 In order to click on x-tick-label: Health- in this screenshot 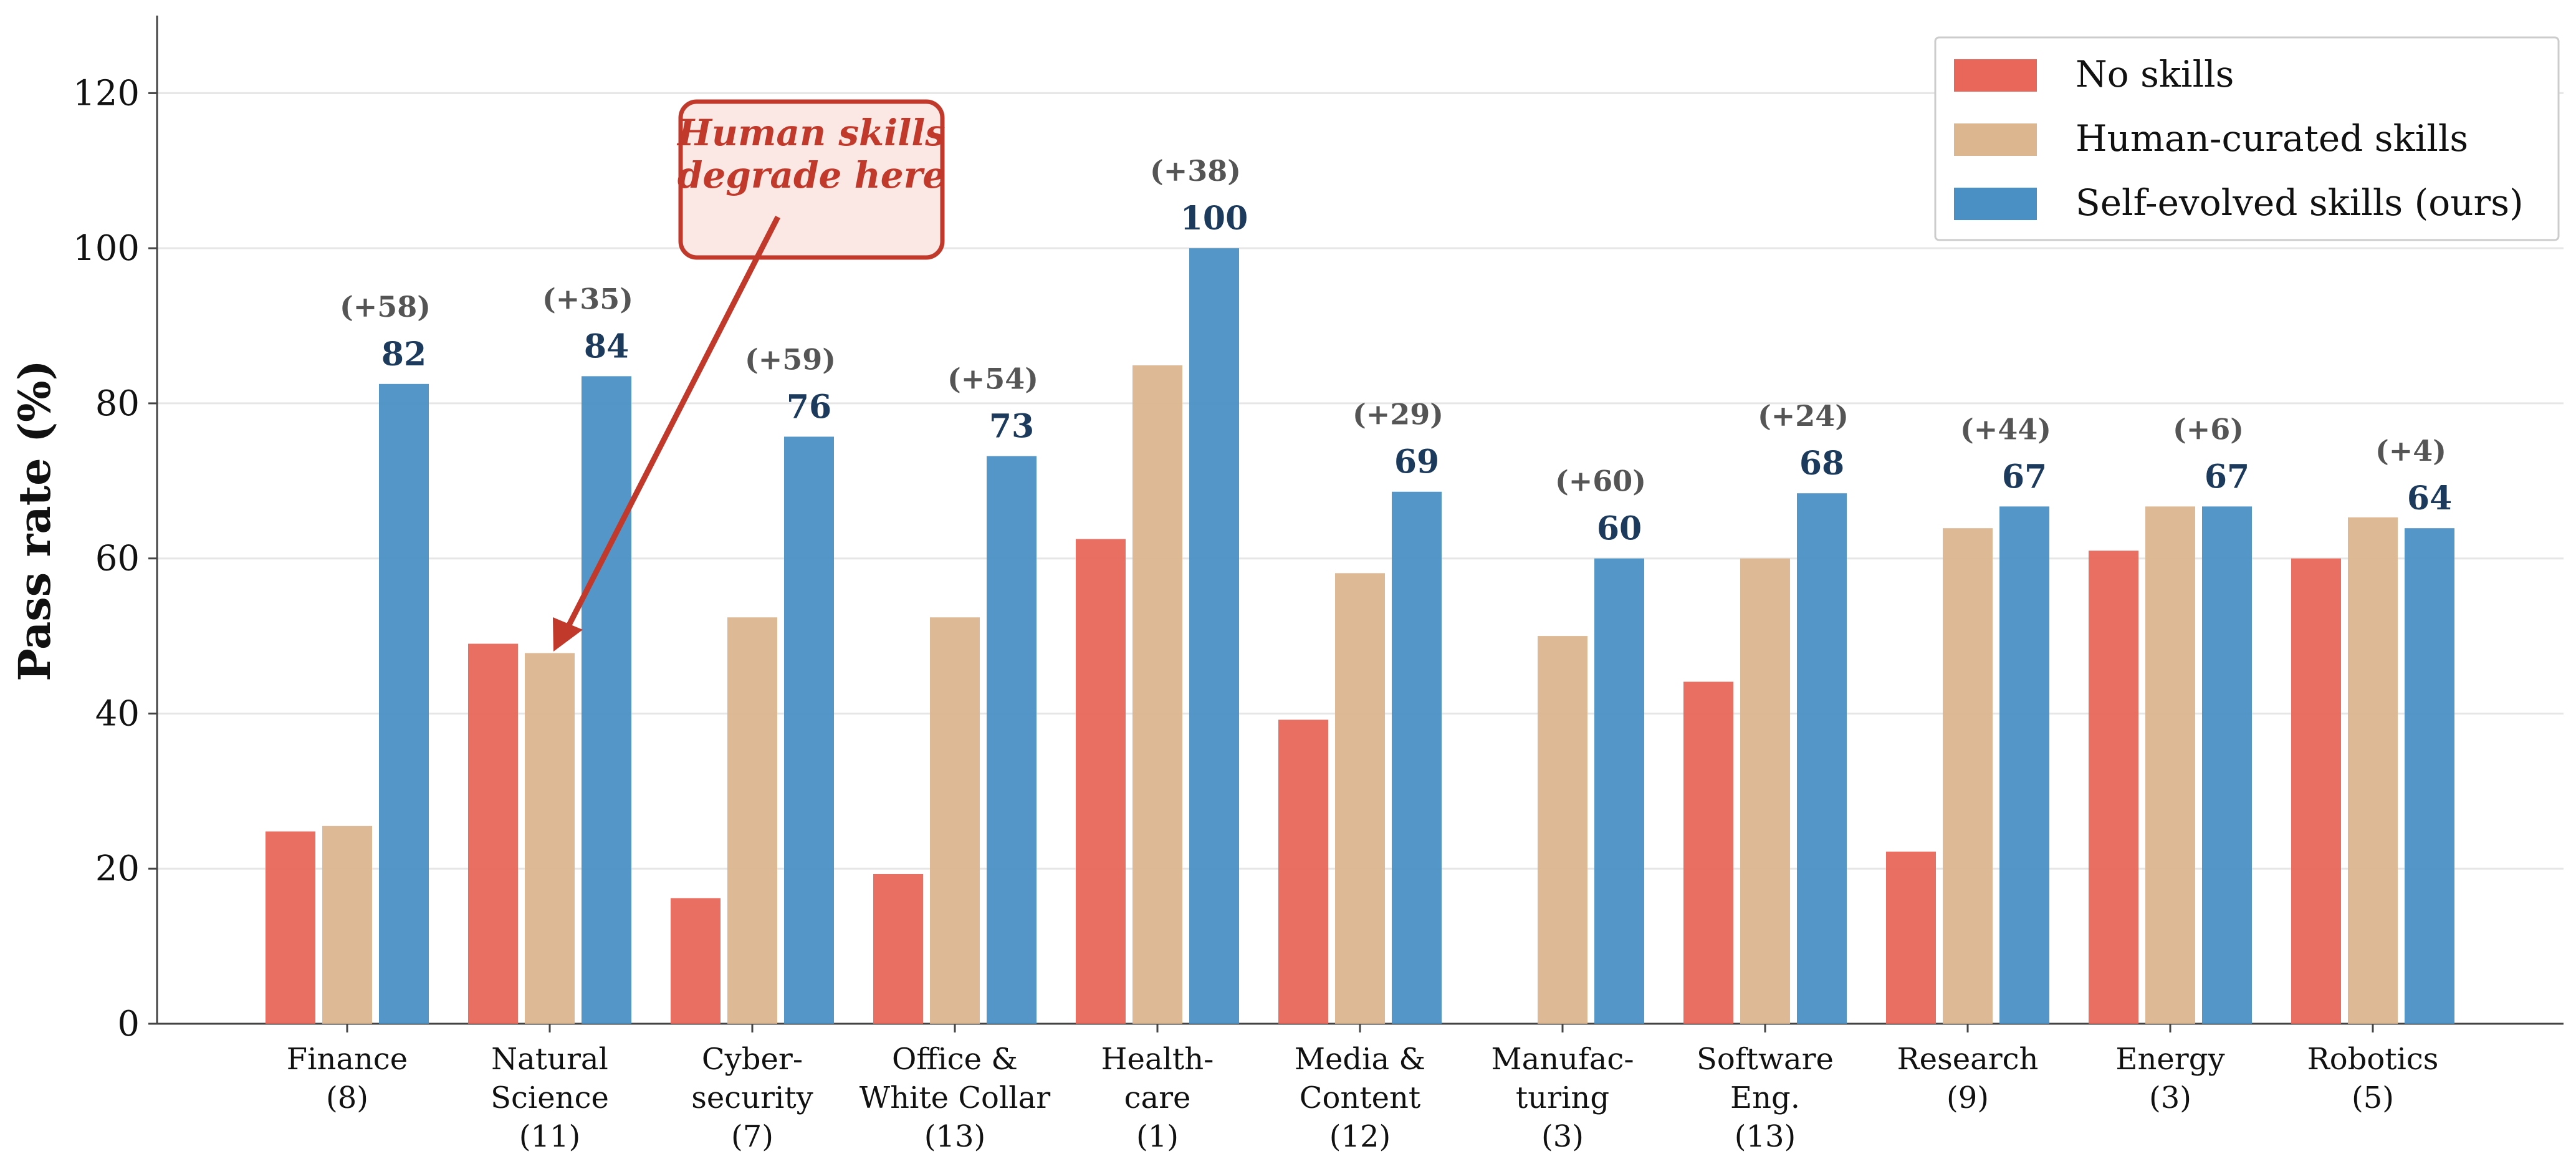, I will do `click(1158, 1059)`.